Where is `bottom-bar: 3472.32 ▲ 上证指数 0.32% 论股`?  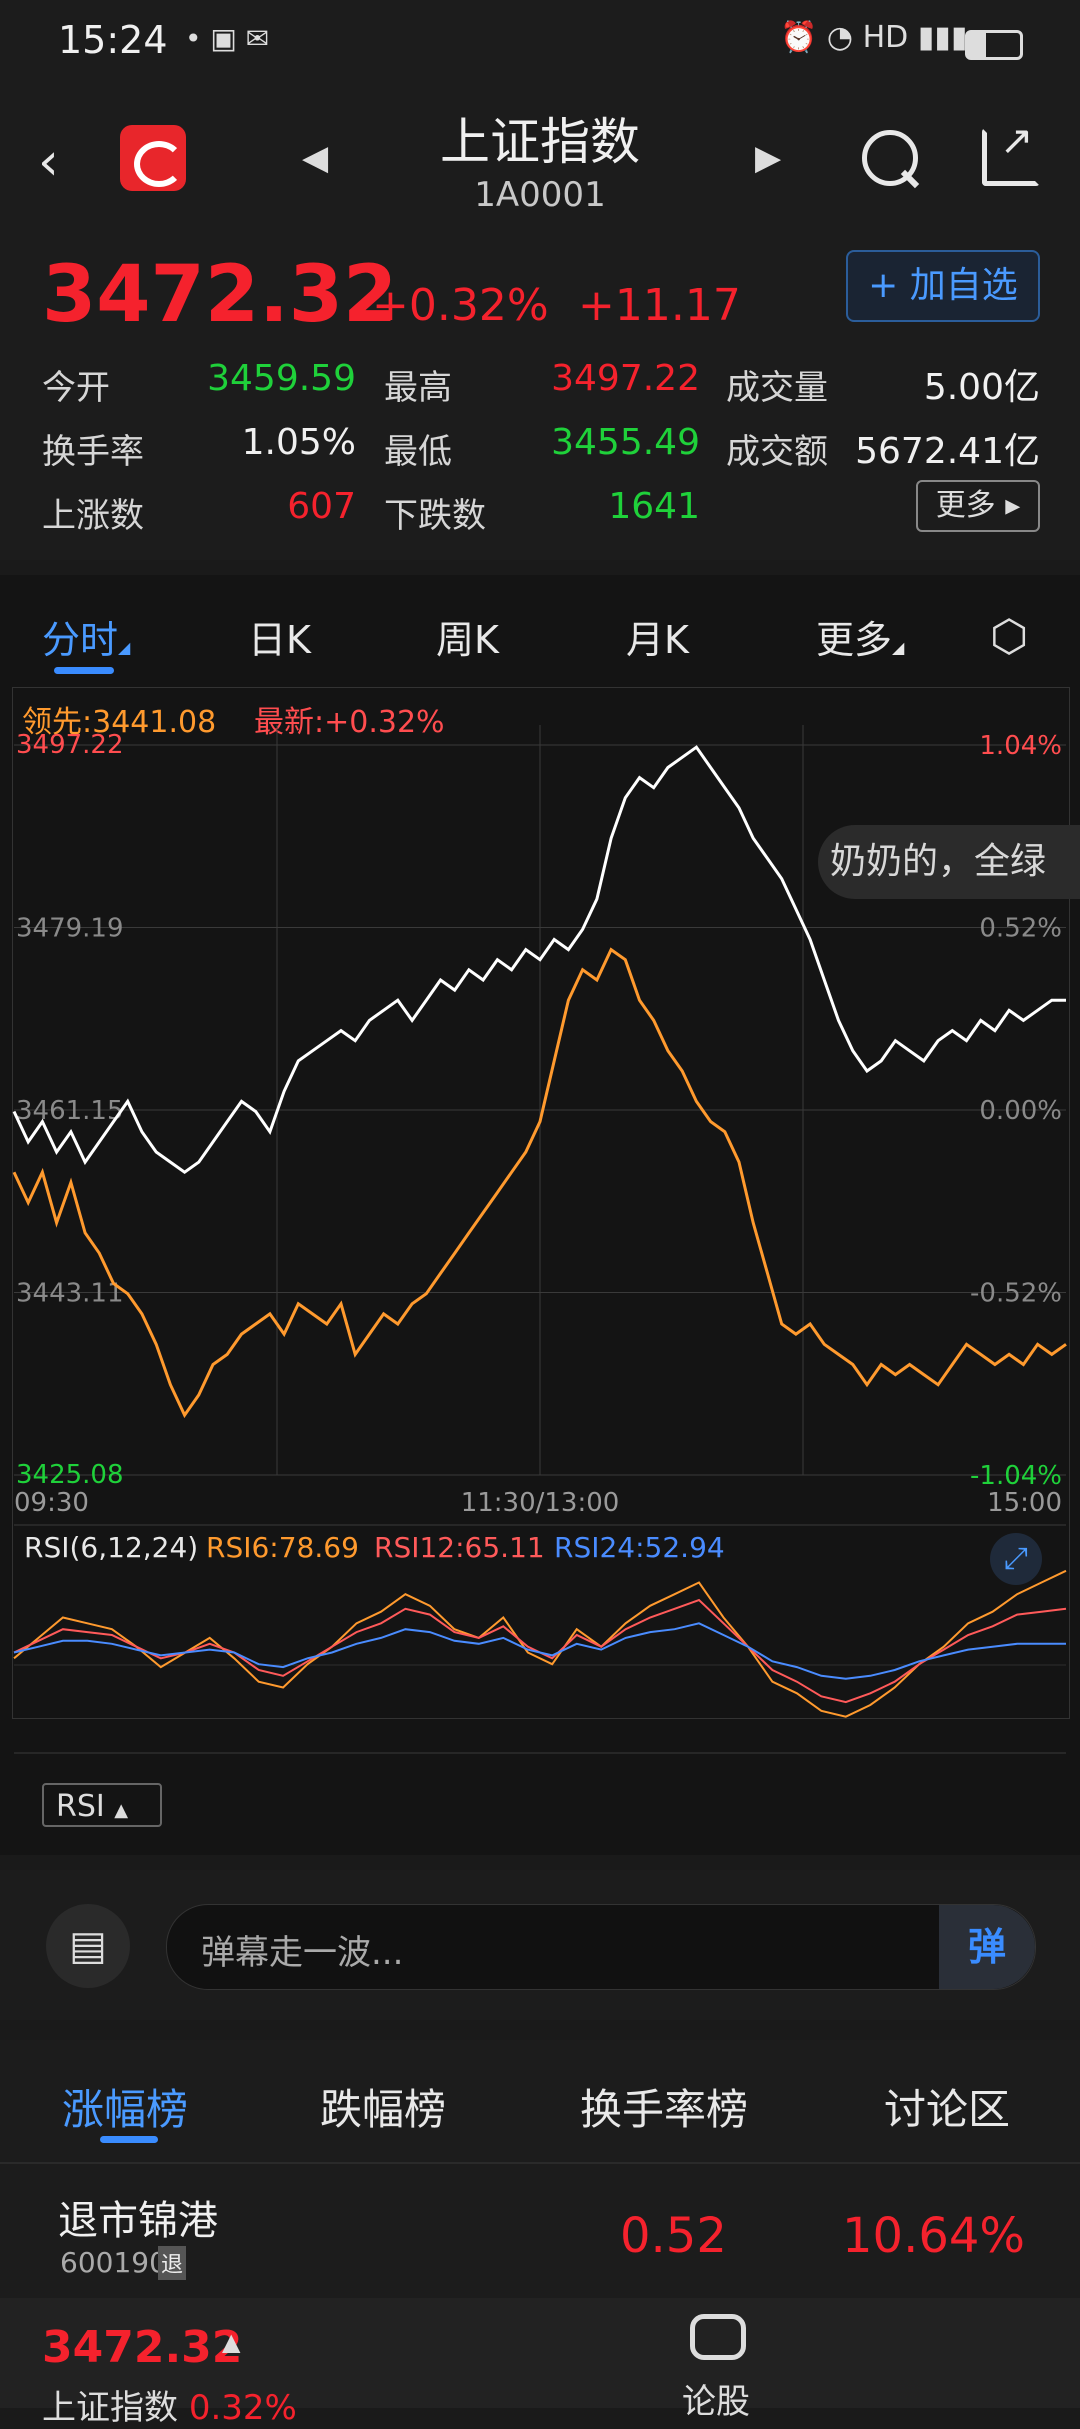 bottom-bar: 3472.32 ▲ 上证指数 0.32% 论股 is located at coordinates (540, 2363).